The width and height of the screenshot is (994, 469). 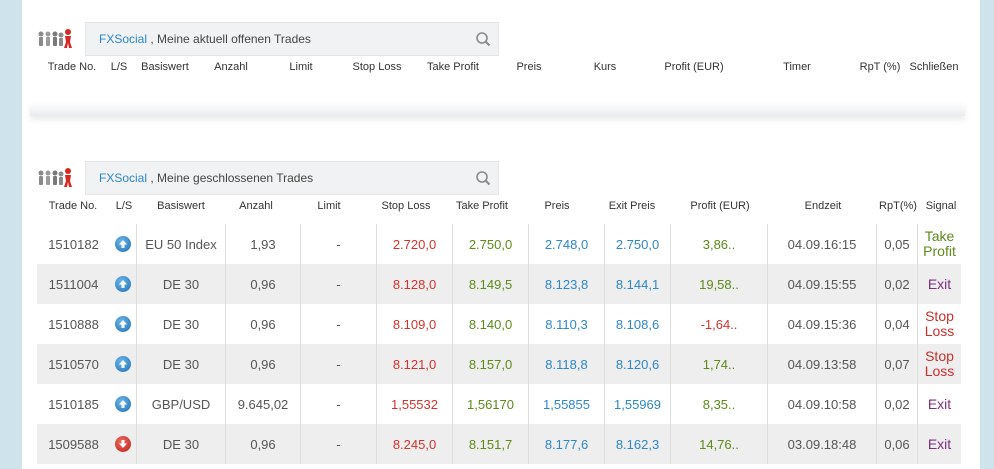 I want to click on stop-loss-cell: 8.109,0, so click(x=415, y=324).